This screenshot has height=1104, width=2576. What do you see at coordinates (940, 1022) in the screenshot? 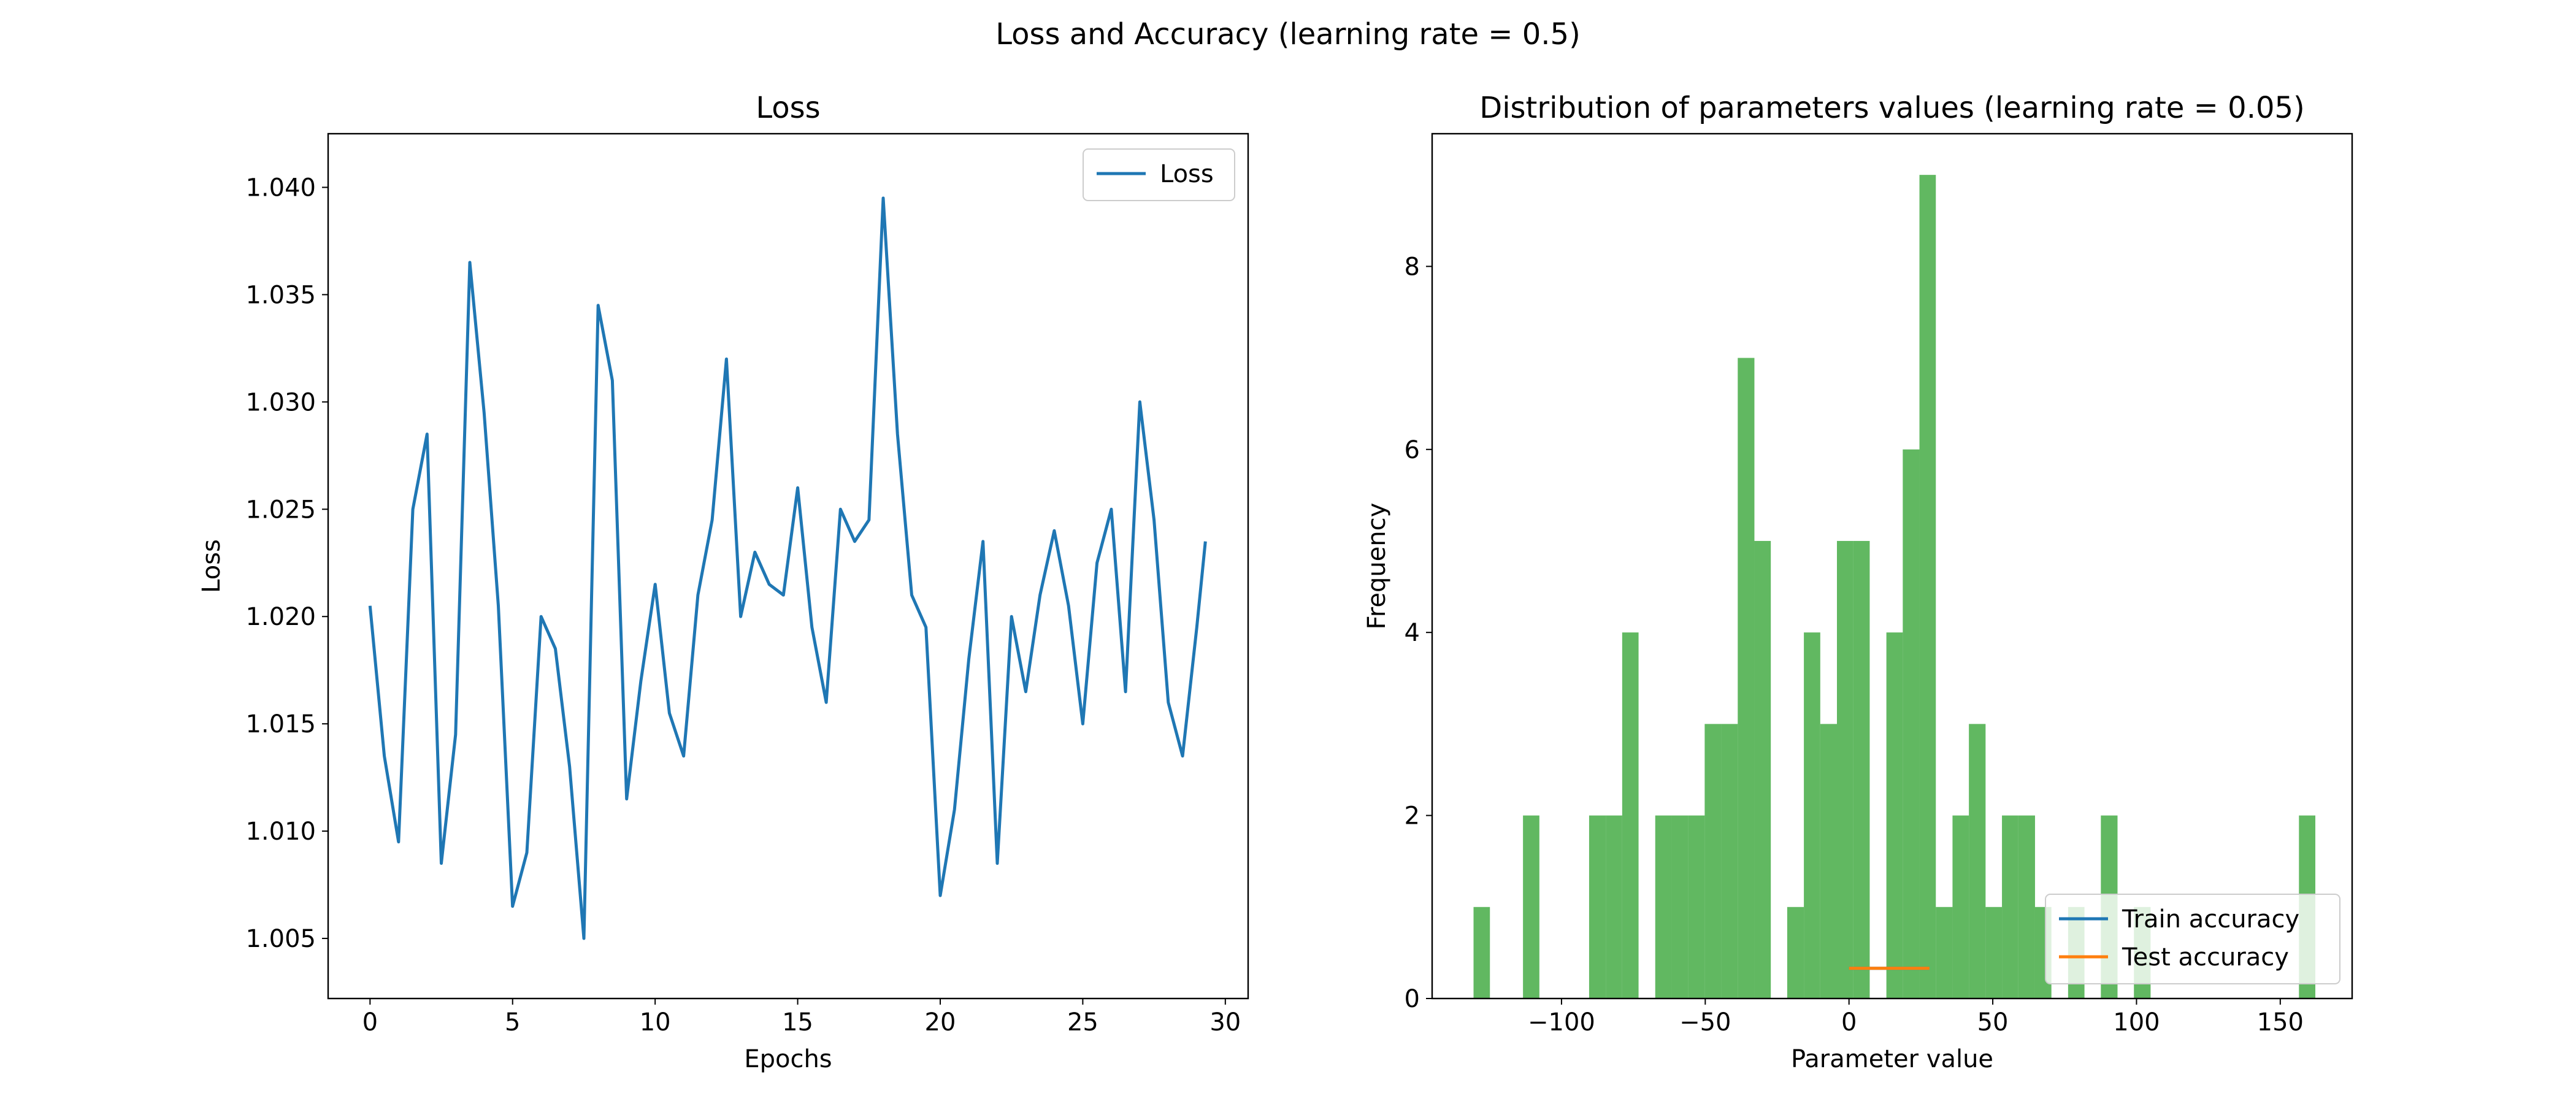
I see `loss-x-tick-label: 20` at bounding box center [940, 1022].